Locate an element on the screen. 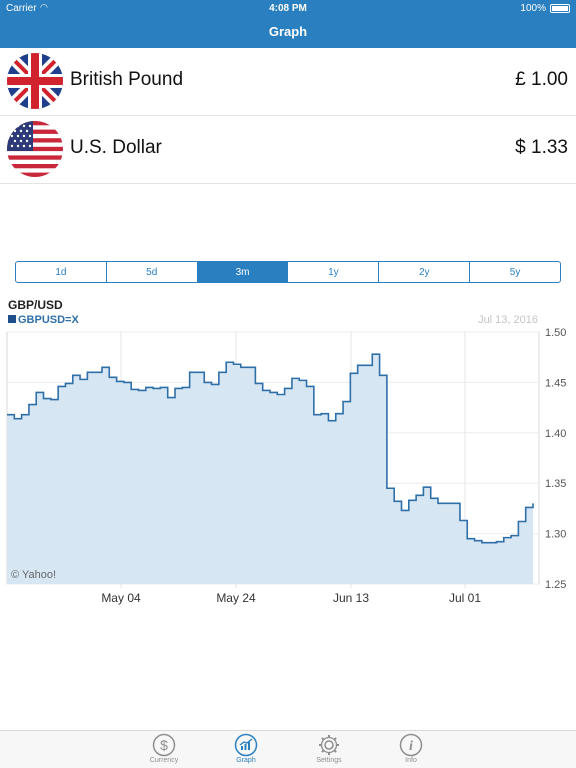 This screenshot has width=576, height=768. range-1d: 1d is located at coordinates (61, 272).